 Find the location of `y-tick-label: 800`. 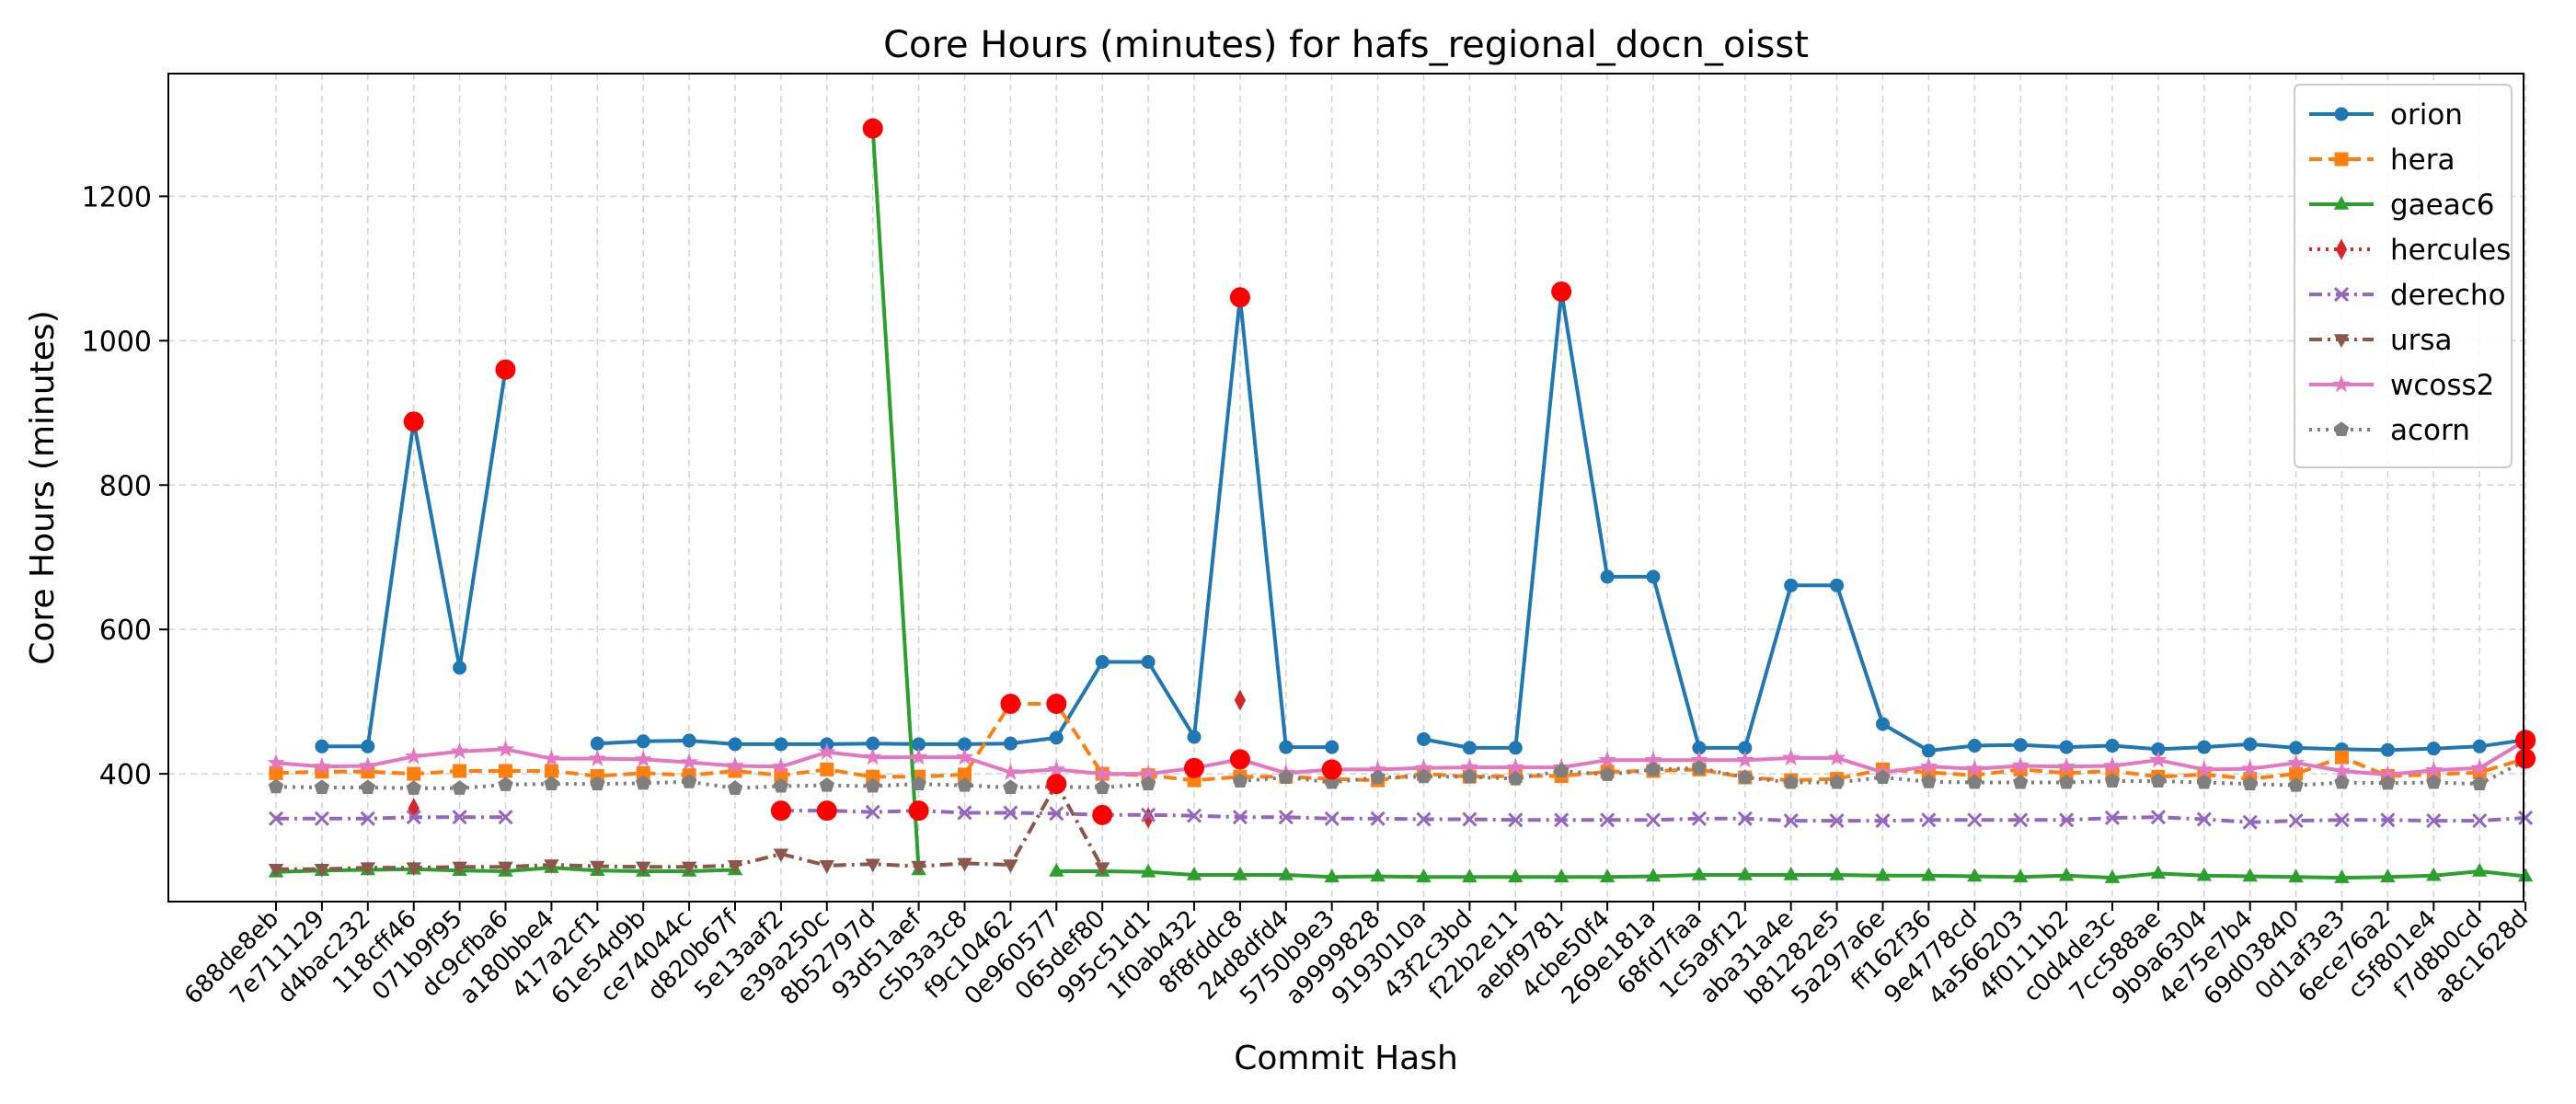

y-tick-label: 800 is located at coordinates (126, 486).